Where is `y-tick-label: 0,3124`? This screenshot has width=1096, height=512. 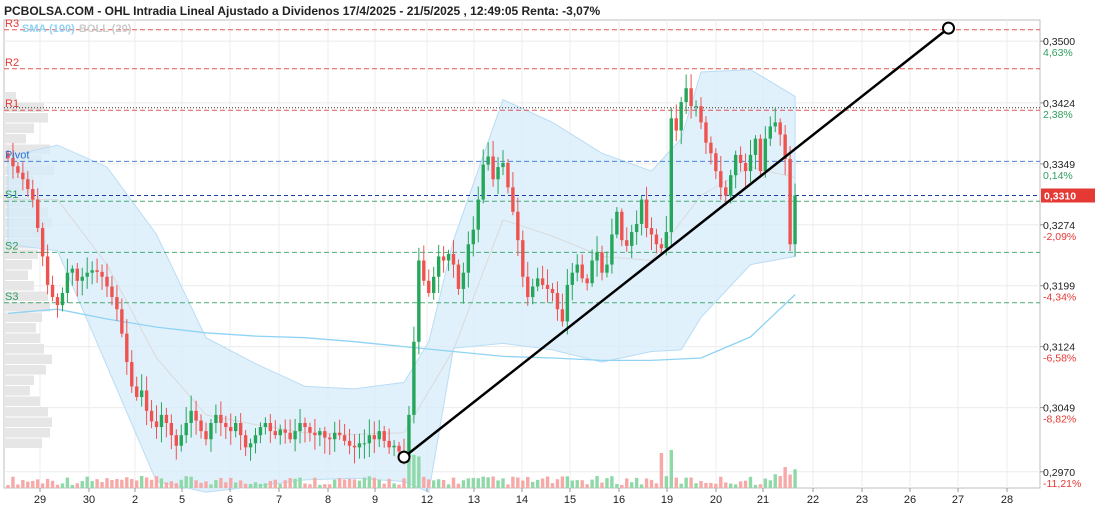 y-tick-label: 0,3124 is located at coordinates (1059, 348).